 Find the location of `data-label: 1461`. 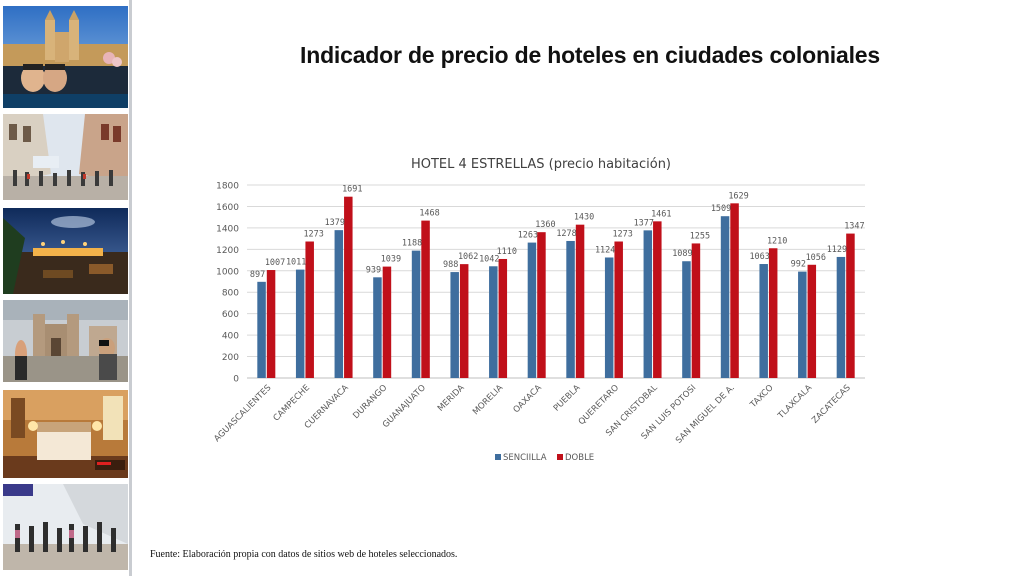

data-label: 1461 is located at coordinates (661, 214).